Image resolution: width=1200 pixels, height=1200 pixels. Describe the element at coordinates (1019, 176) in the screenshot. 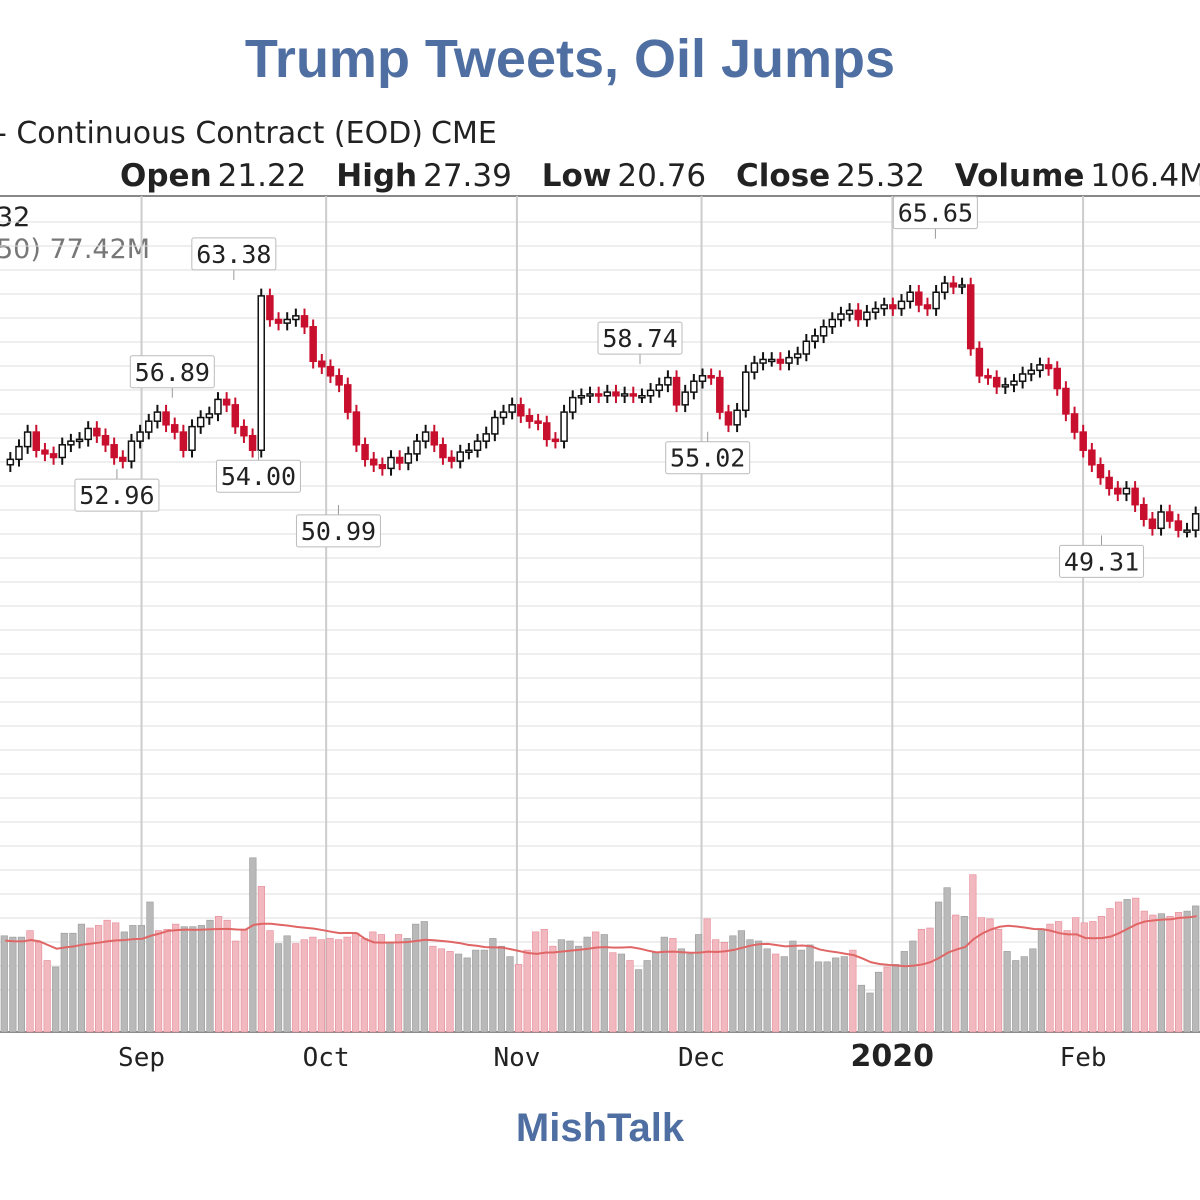

I see `volume-label: Volume` at that location.